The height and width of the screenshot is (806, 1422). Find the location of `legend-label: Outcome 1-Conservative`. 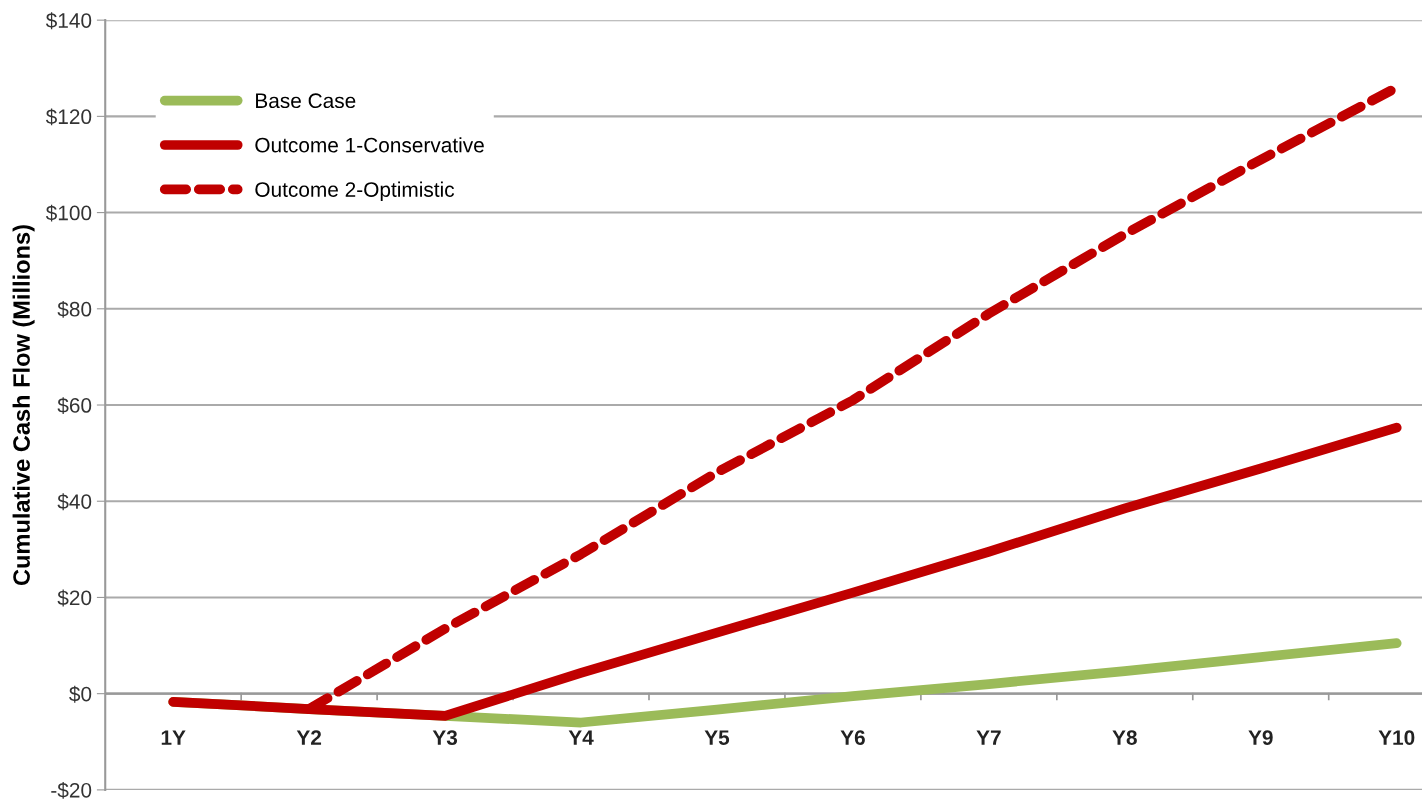

legend-label: Outcome 1-Conservative is located at coordinates (369, 145).